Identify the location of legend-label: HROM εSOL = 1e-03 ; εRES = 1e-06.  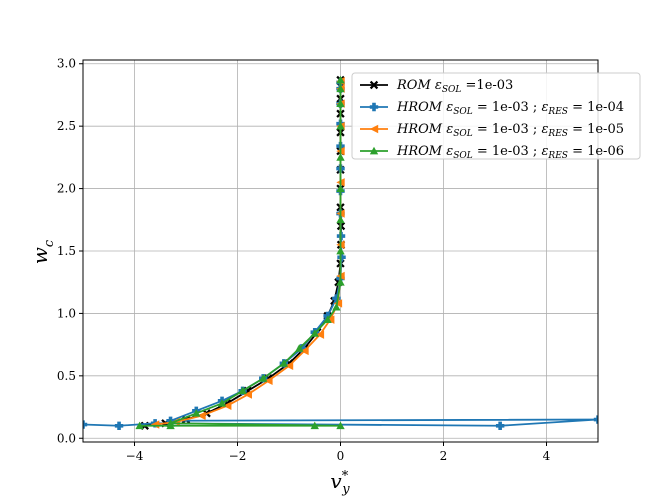
(510, 152).